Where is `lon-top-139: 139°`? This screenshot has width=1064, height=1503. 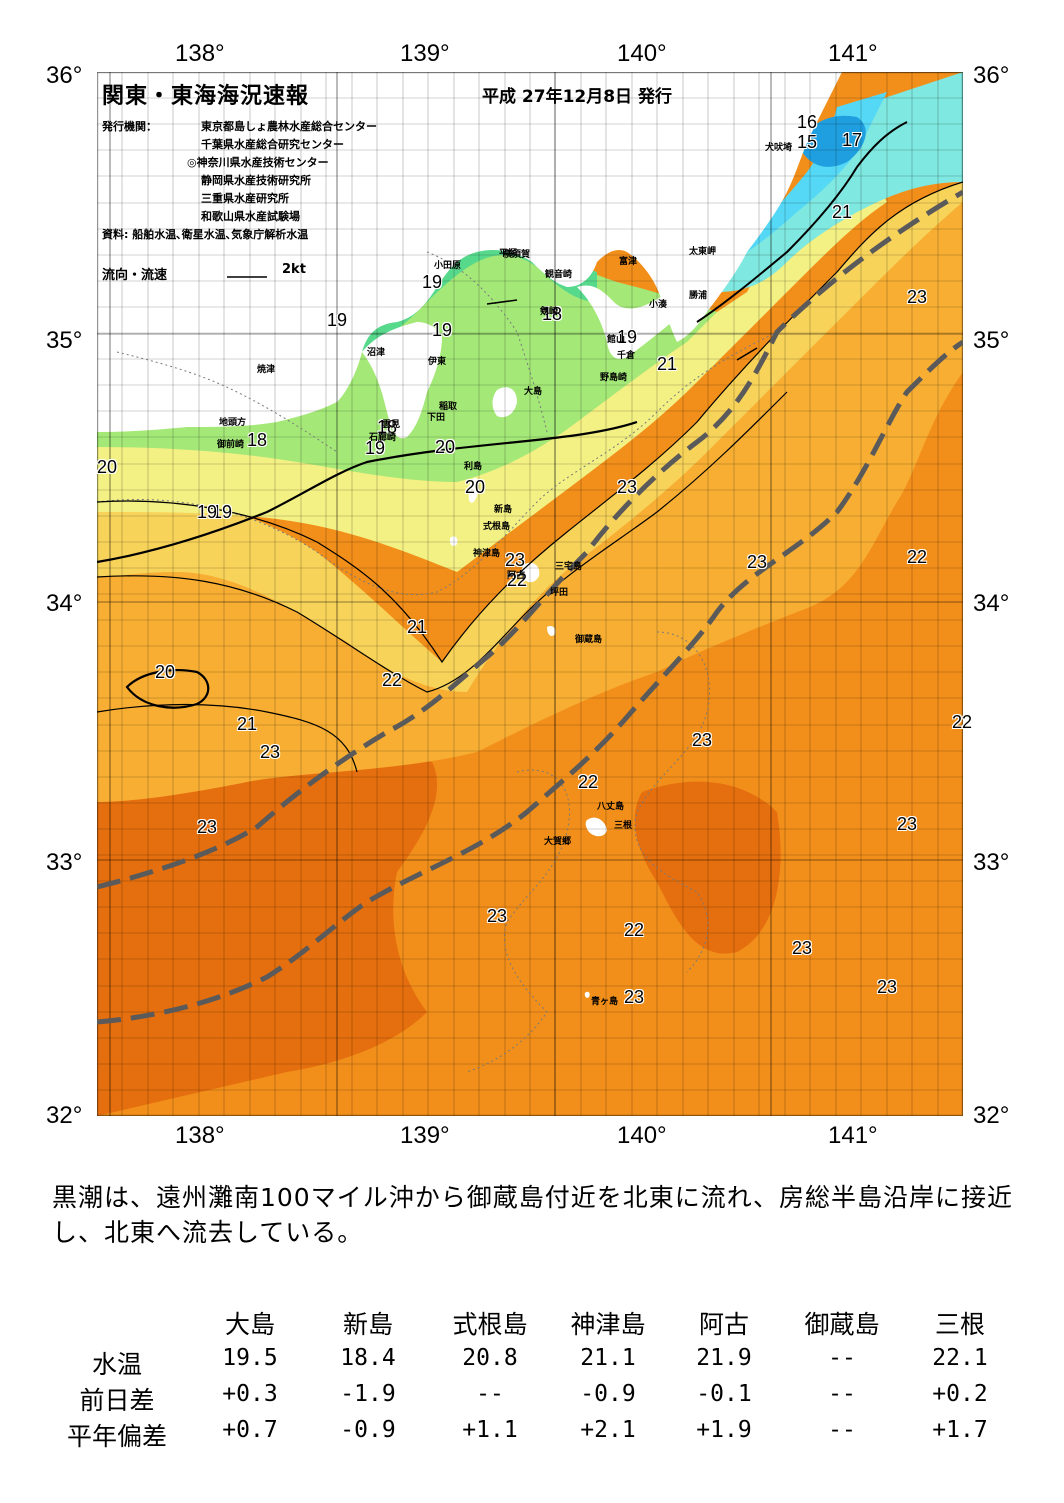
lon-top-139: 139° is located at coordinates (425, 53).